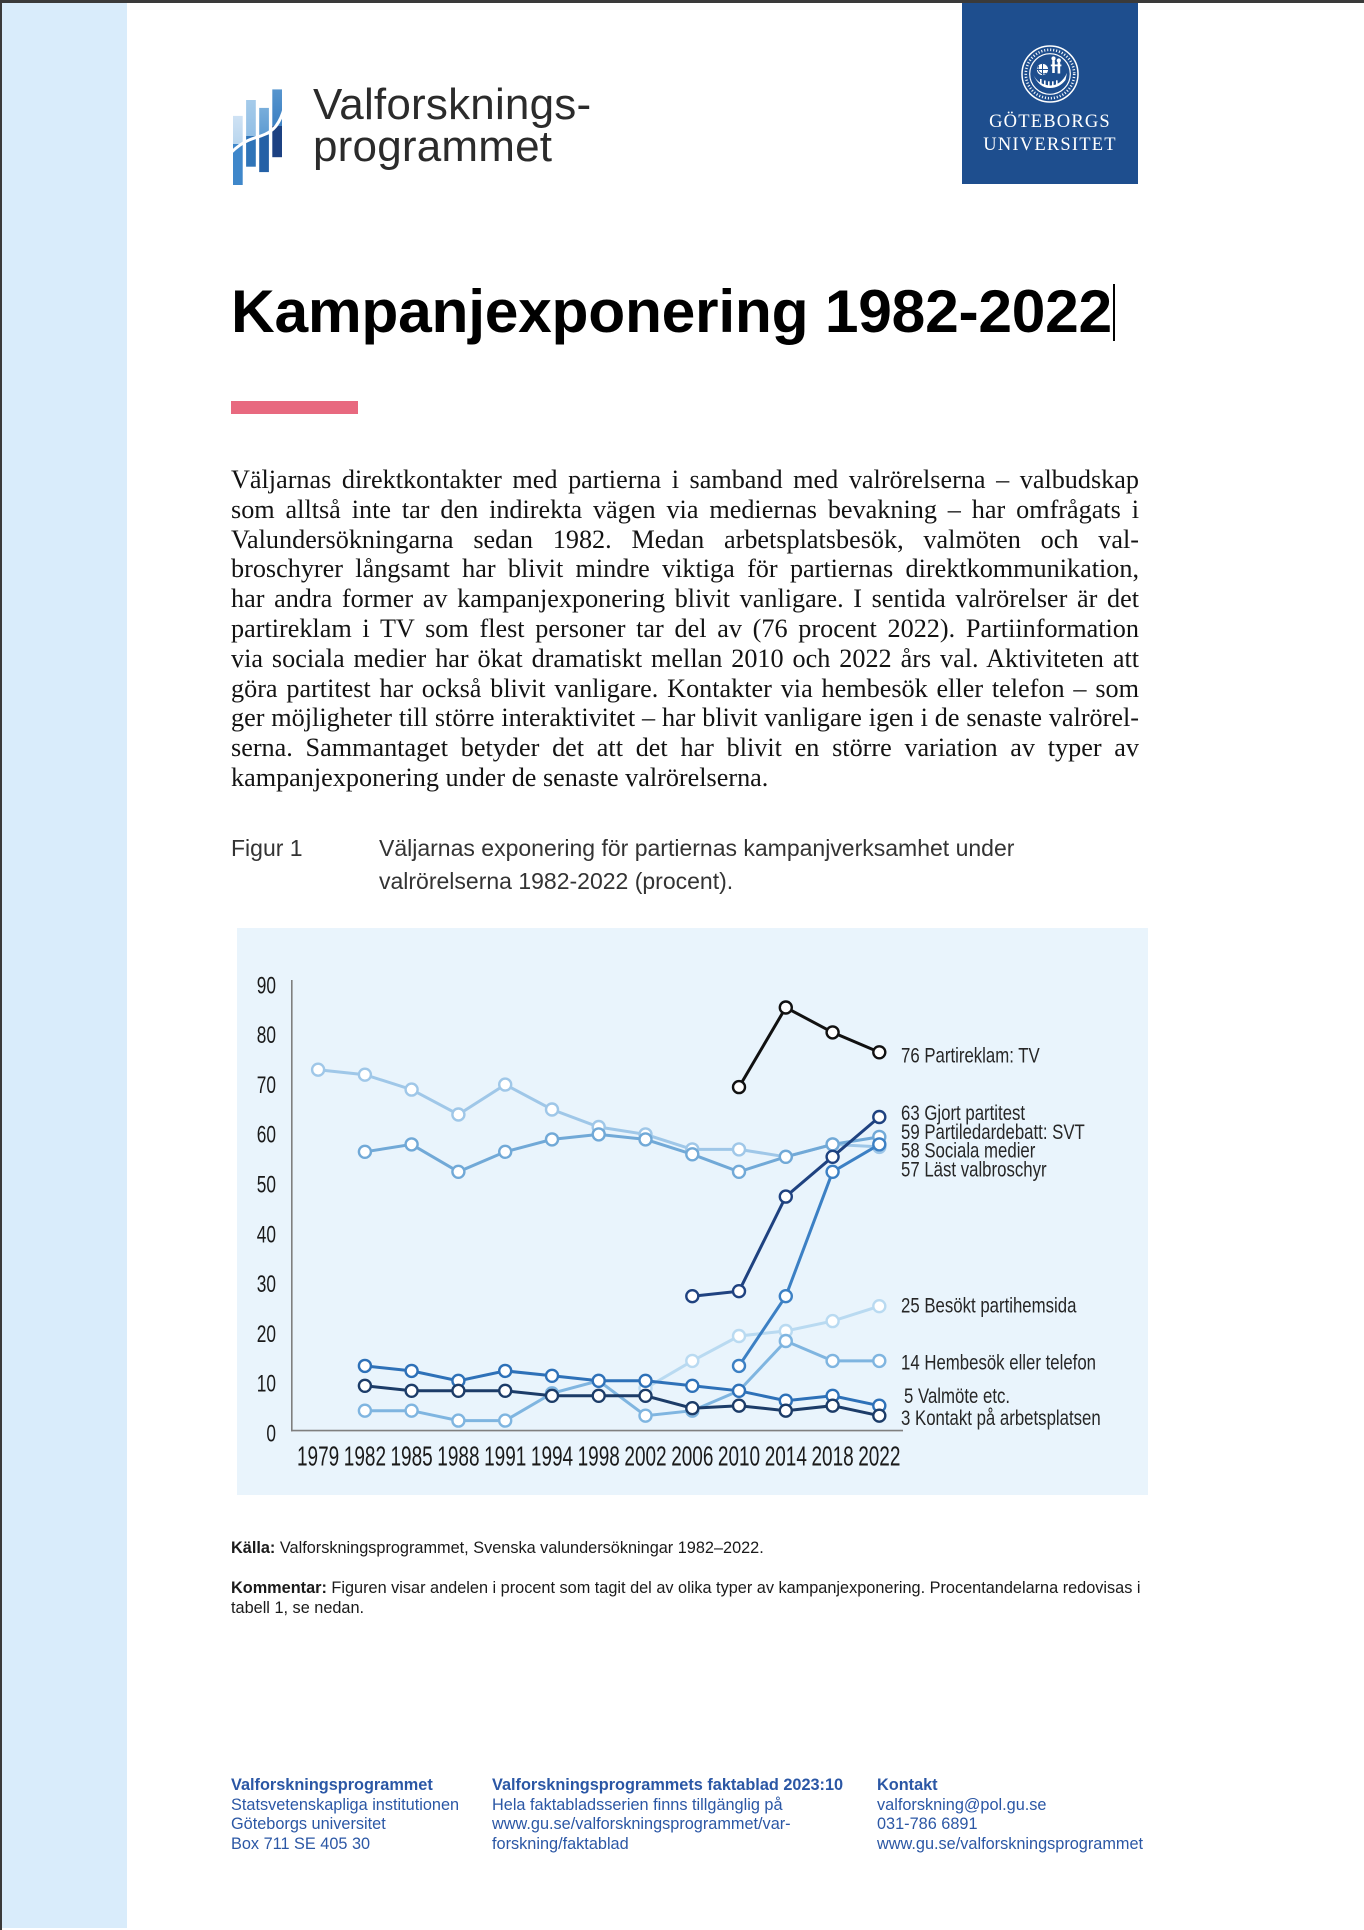  What do you see at coordinates (957, 1396) in the screenshot?
I see `svg-text: 5 Valmöte etc.` at bounding box center [957, 1396].